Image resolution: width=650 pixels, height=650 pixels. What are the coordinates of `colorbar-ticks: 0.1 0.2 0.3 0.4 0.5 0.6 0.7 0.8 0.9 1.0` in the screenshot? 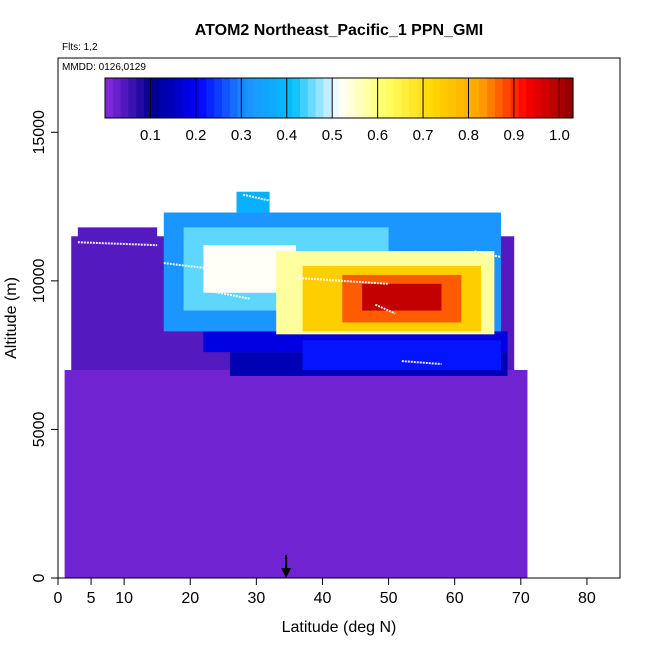 It's located at (355, 111).